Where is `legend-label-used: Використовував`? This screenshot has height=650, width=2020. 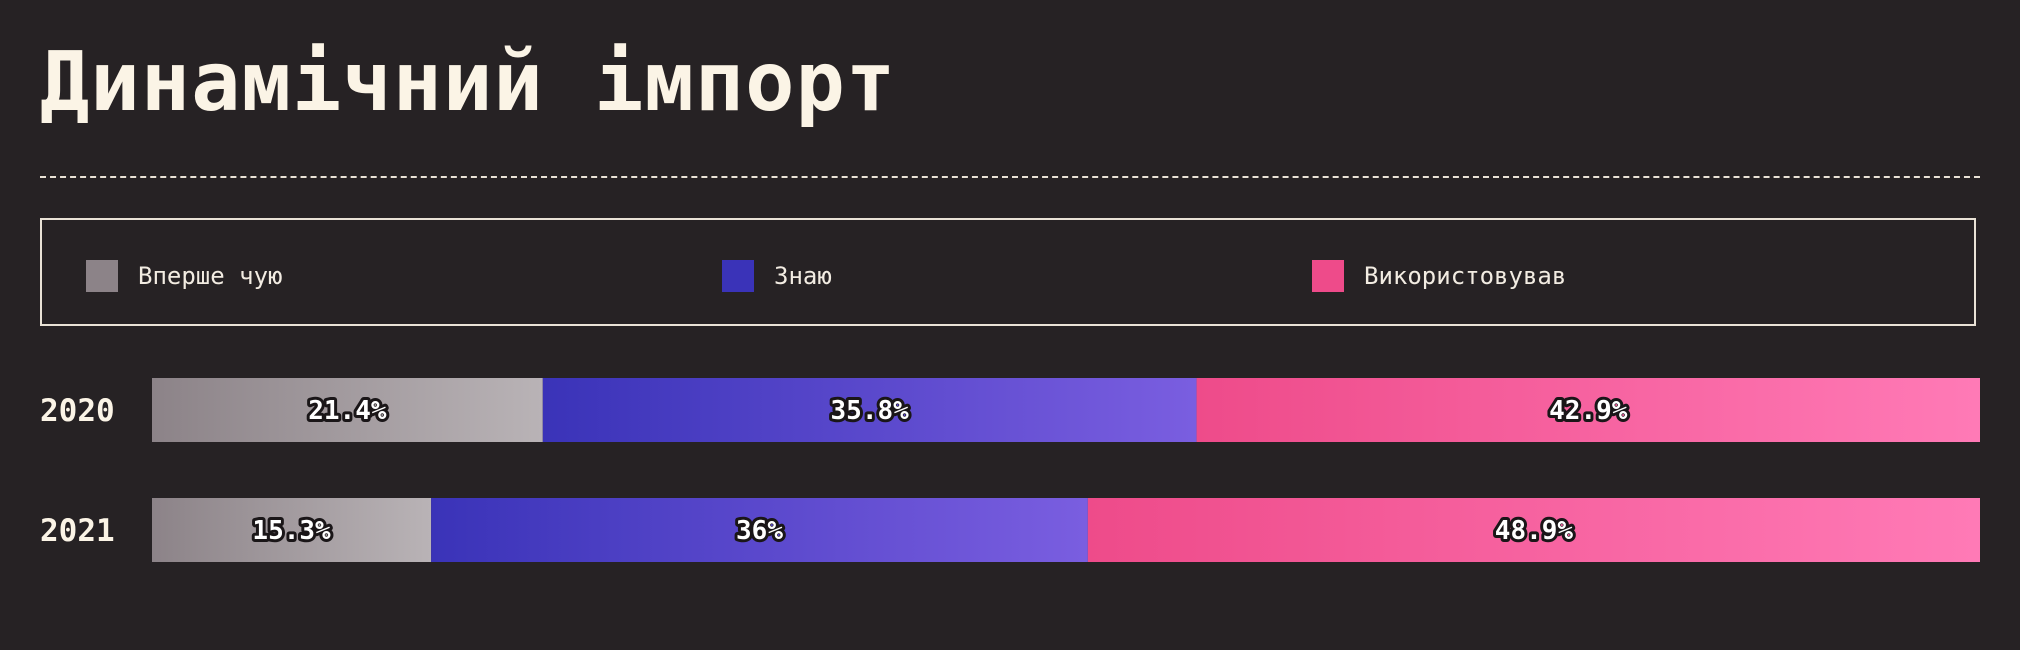
legend-label-used: Використовував is located at coordinates (1465, 276).